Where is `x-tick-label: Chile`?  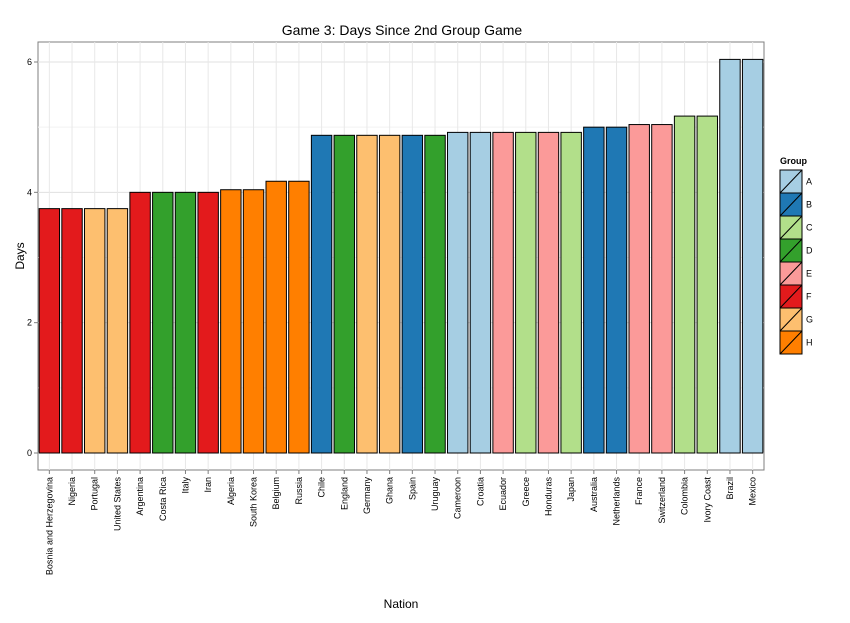
x-tick-label: Chile is located at coordinates (322, 487).